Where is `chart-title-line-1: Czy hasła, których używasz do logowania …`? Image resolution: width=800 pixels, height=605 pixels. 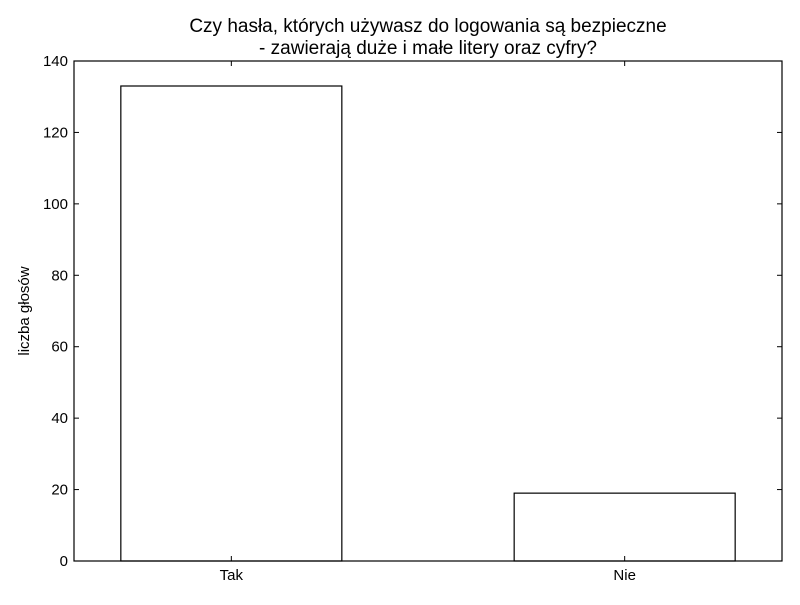
chart-title-line-1: Czy hasła, których używasz do logowania … is located at coordinates (427, 26).